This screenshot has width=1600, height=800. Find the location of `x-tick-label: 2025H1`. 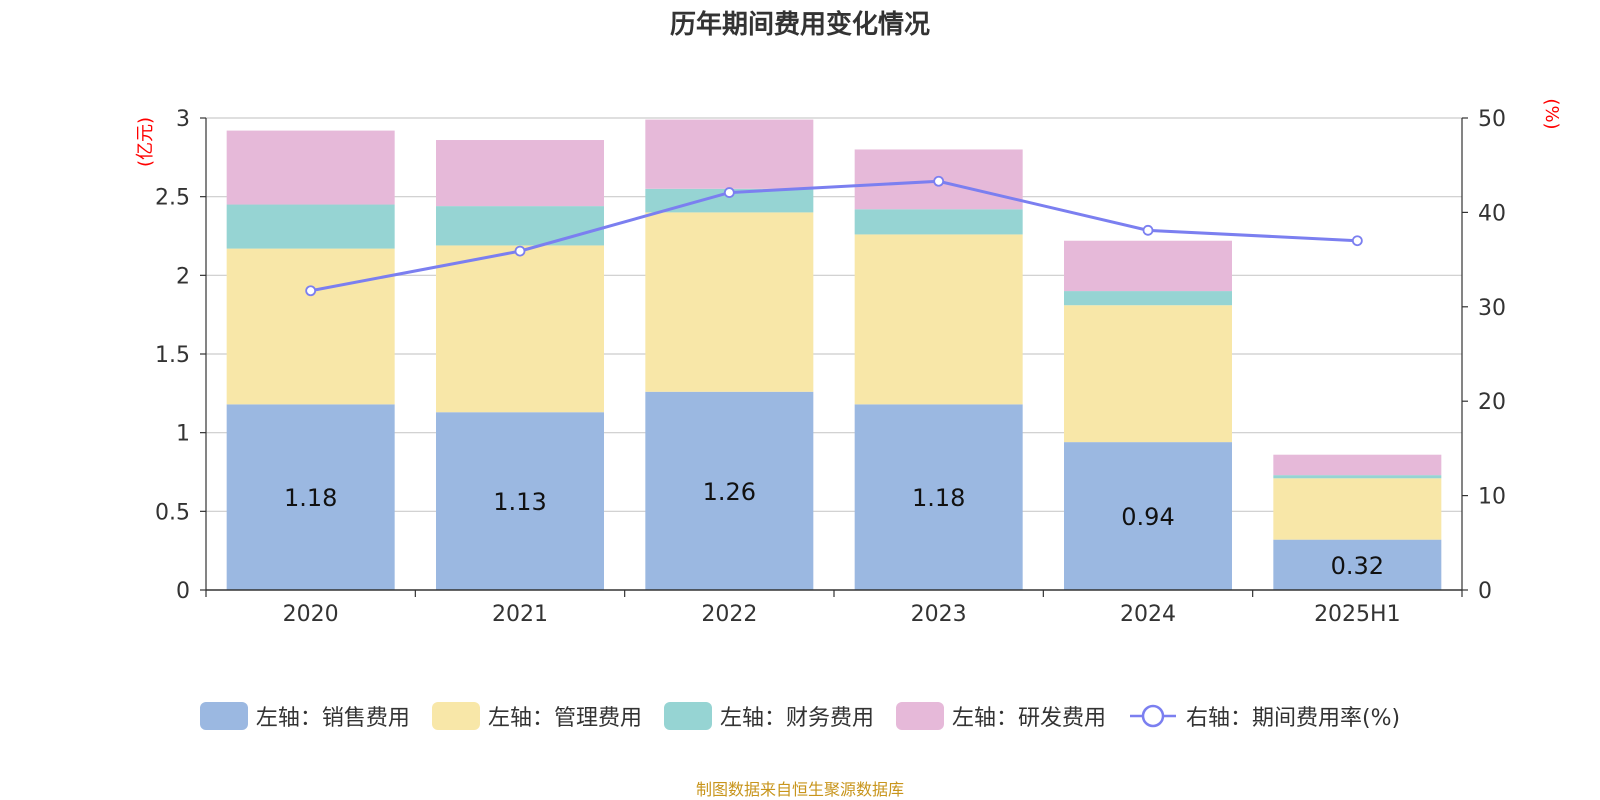

x-tick-label: 2025H1 is located at coordinates (1357, 614).